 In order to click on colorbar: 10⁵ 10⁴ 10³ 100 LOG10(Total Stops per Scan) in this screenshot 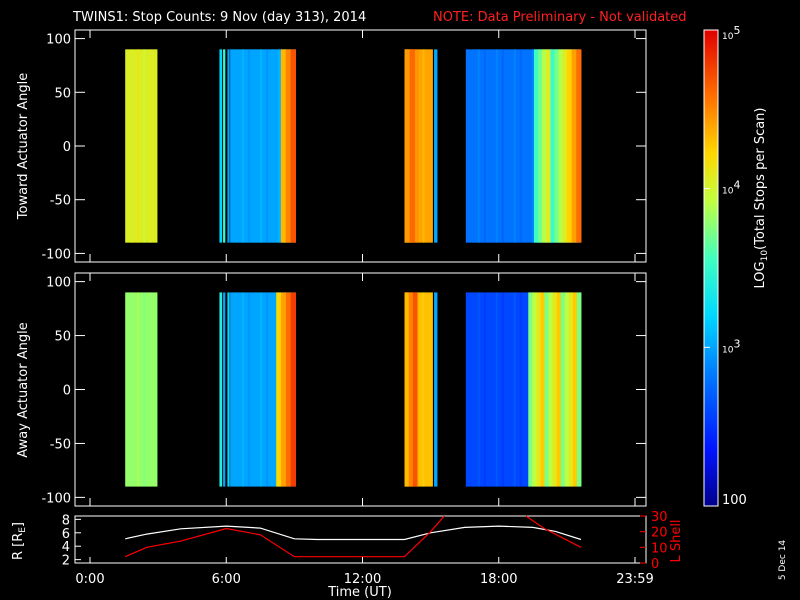, I will do `click(736, 266)`.